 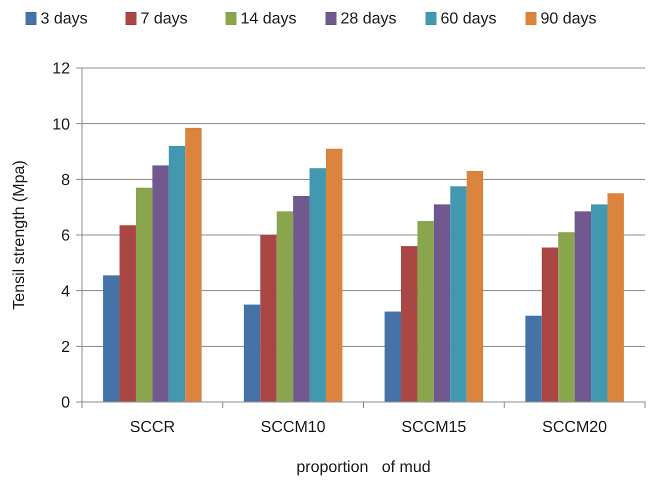 I want to click on y-tick-label: 12, so click(x=61, y=69).